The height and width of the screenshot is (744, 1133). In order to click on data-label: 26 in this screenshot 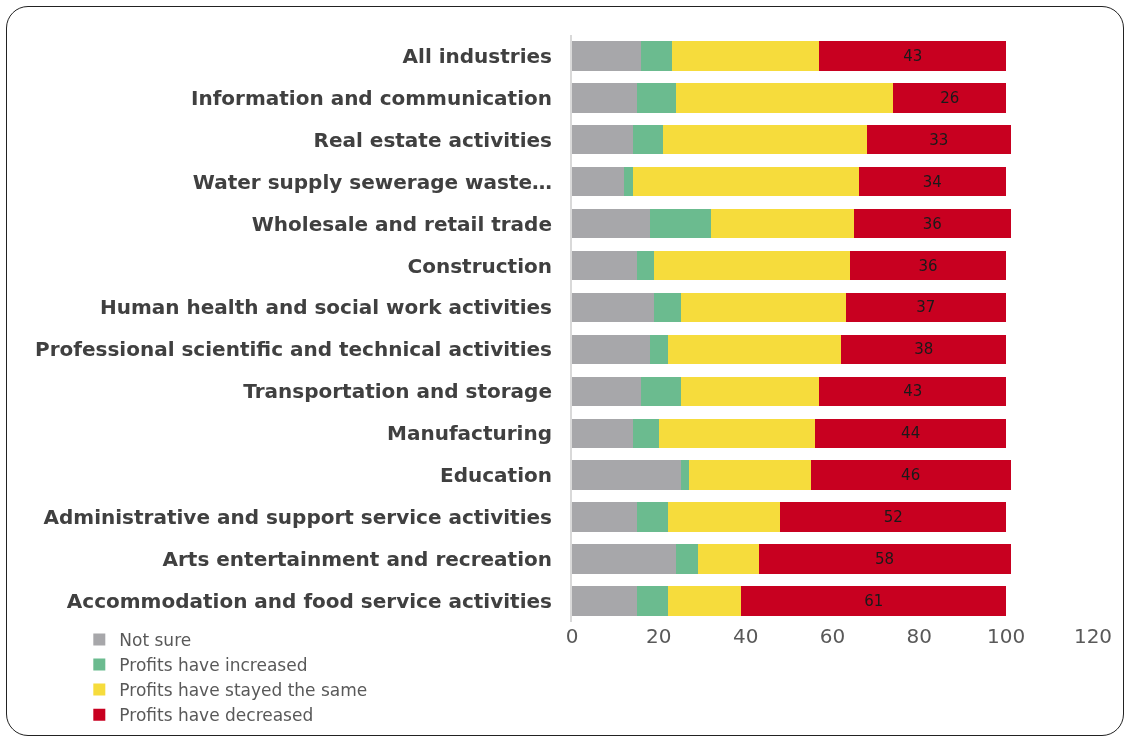, I will do `click(950, 97)`.